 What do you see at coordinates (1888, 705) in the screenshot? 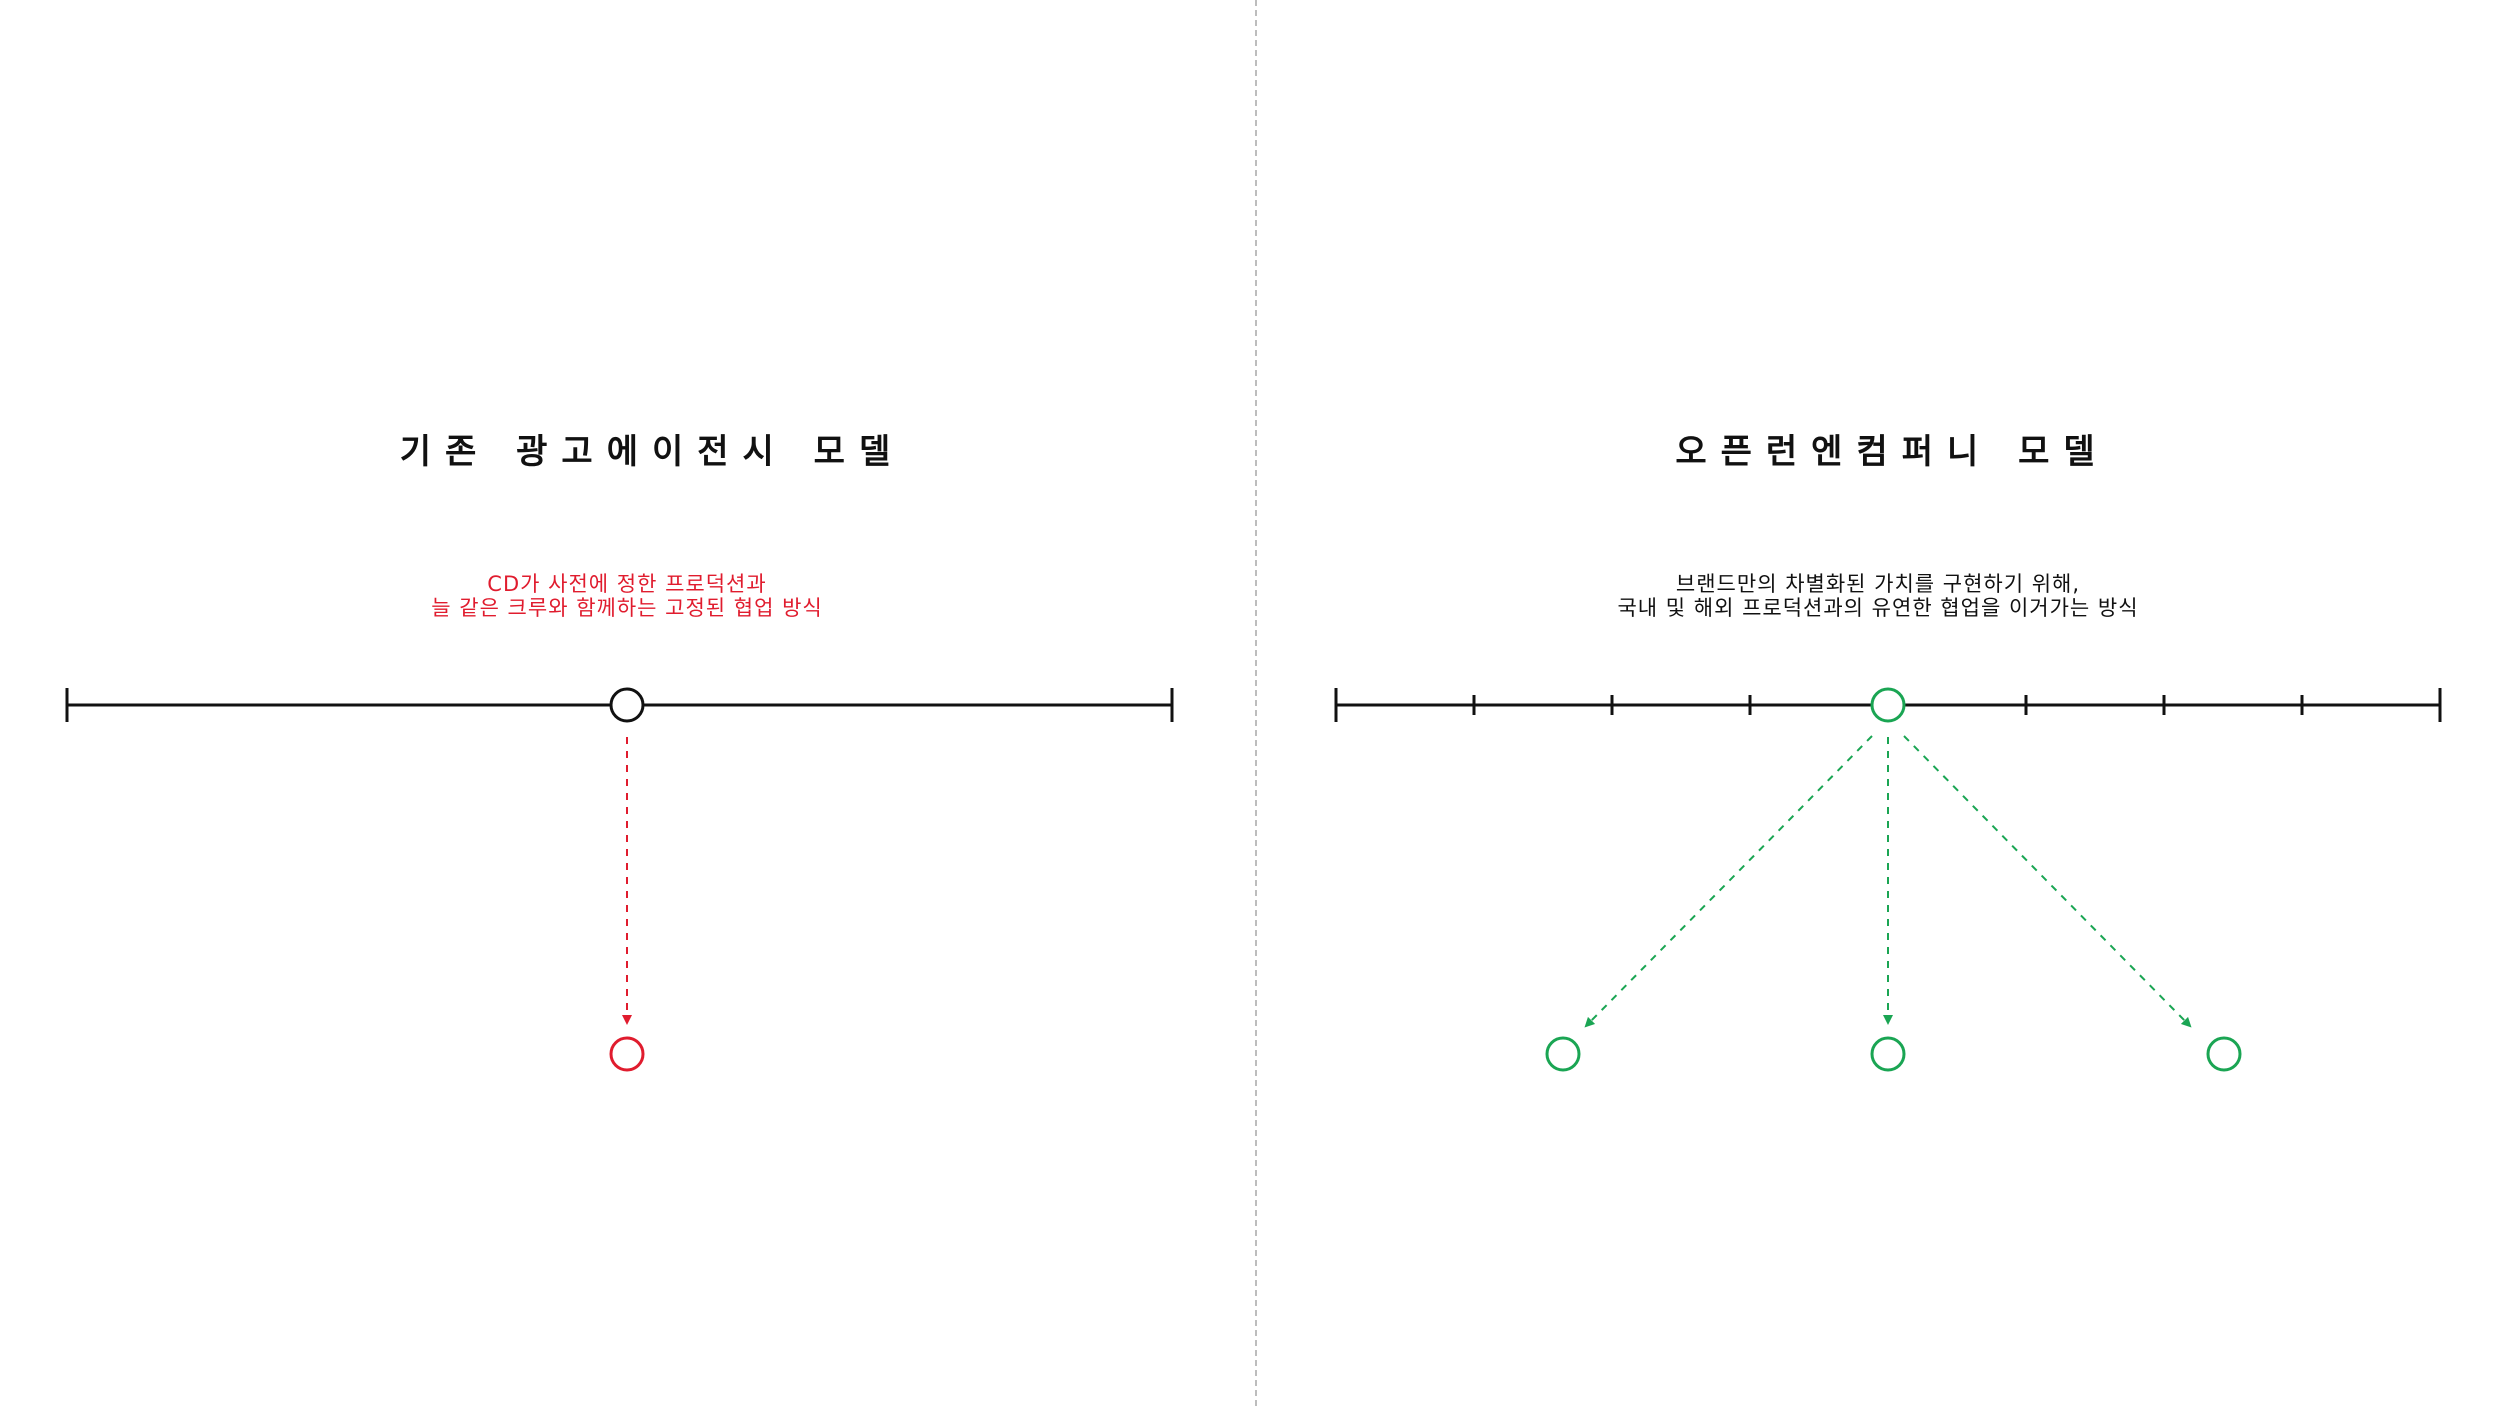
I see `right-company-node` at bounding box center [1888, 705].